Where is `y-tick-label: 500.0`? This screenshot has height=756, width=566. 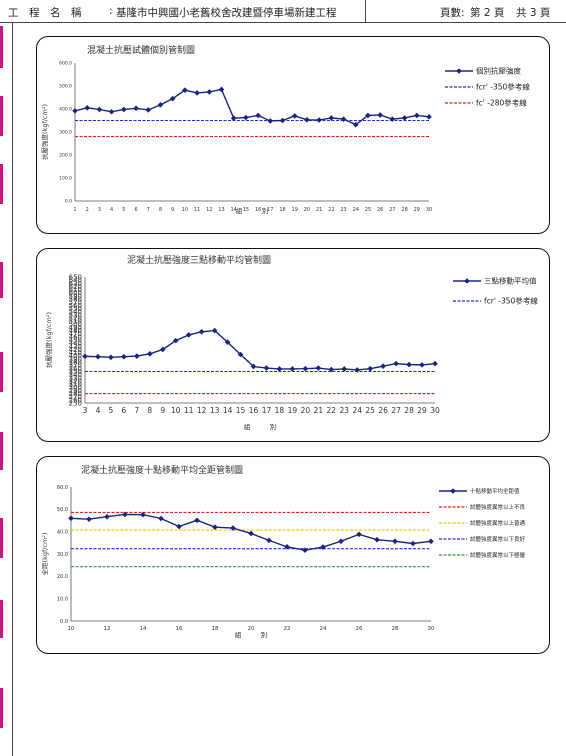 y-tick-label: 500.0 is located at coordinates (65, 87).